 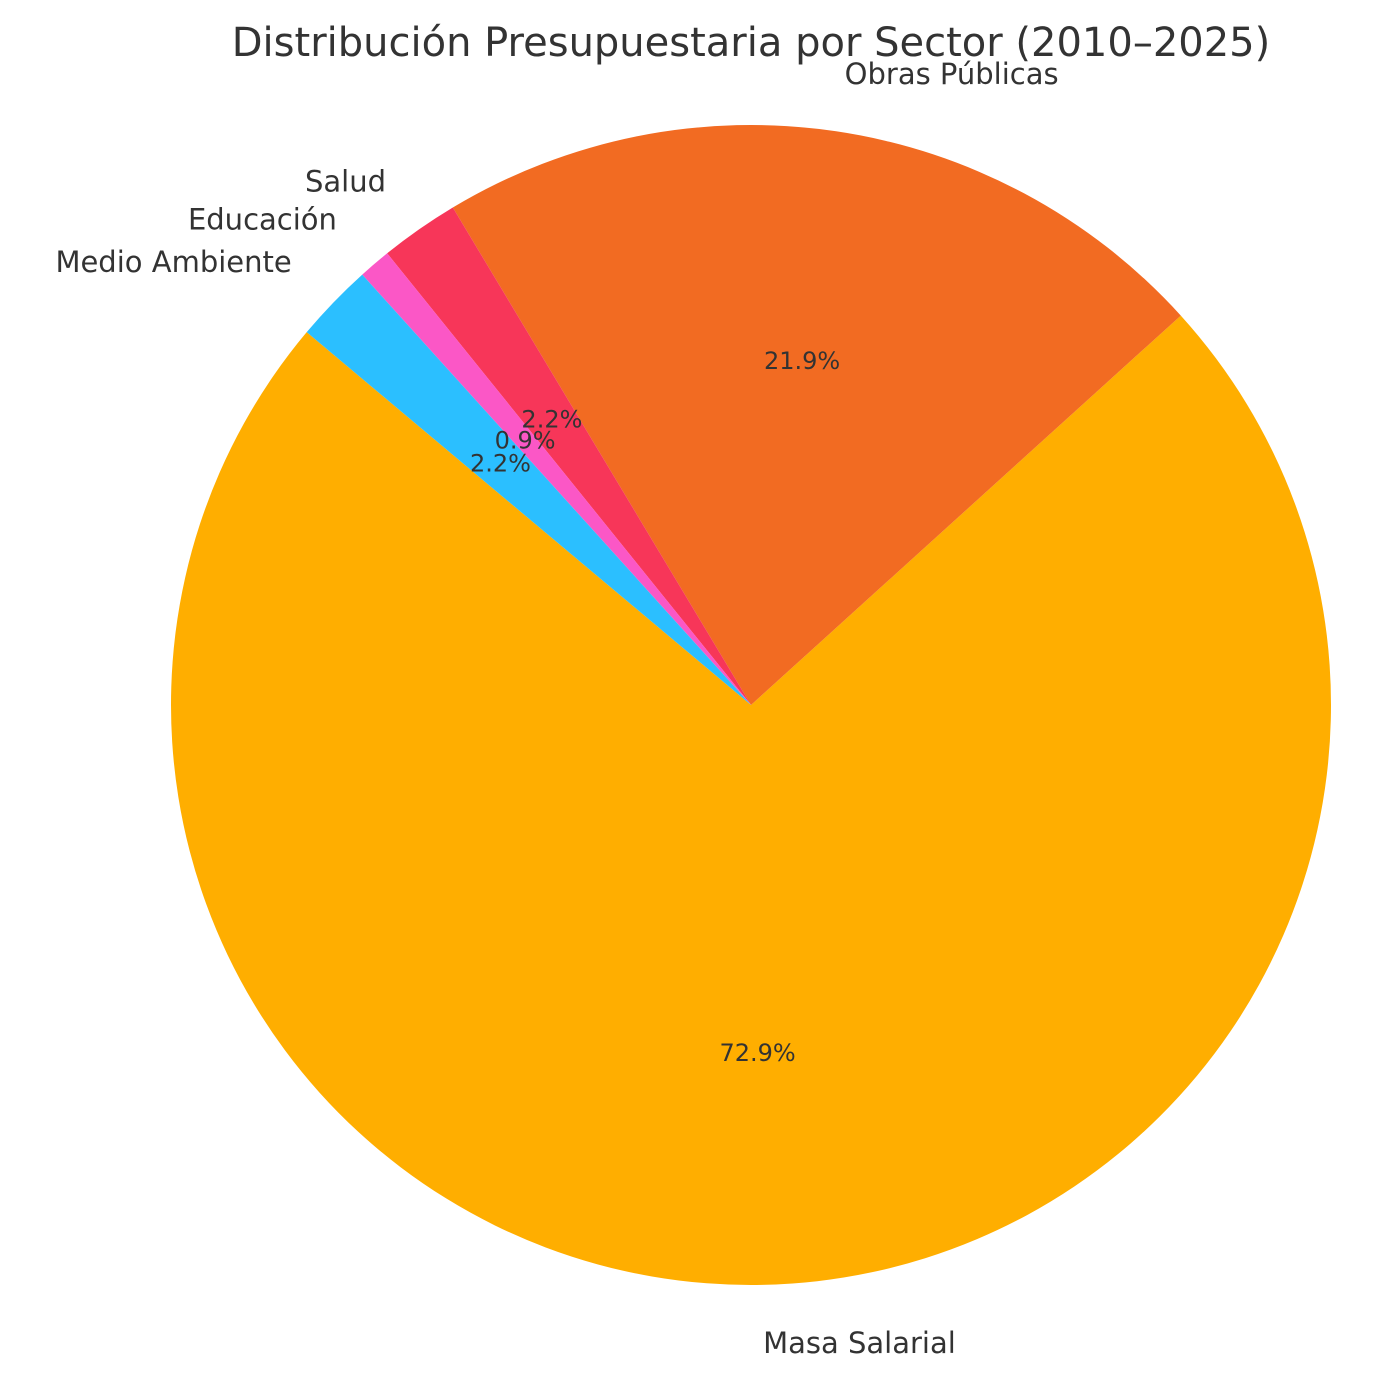 What do you see at coordinates (952, 74) in the screenshot?
I see `slice-label: Obras Públicas` at bounding box center [952, 74].